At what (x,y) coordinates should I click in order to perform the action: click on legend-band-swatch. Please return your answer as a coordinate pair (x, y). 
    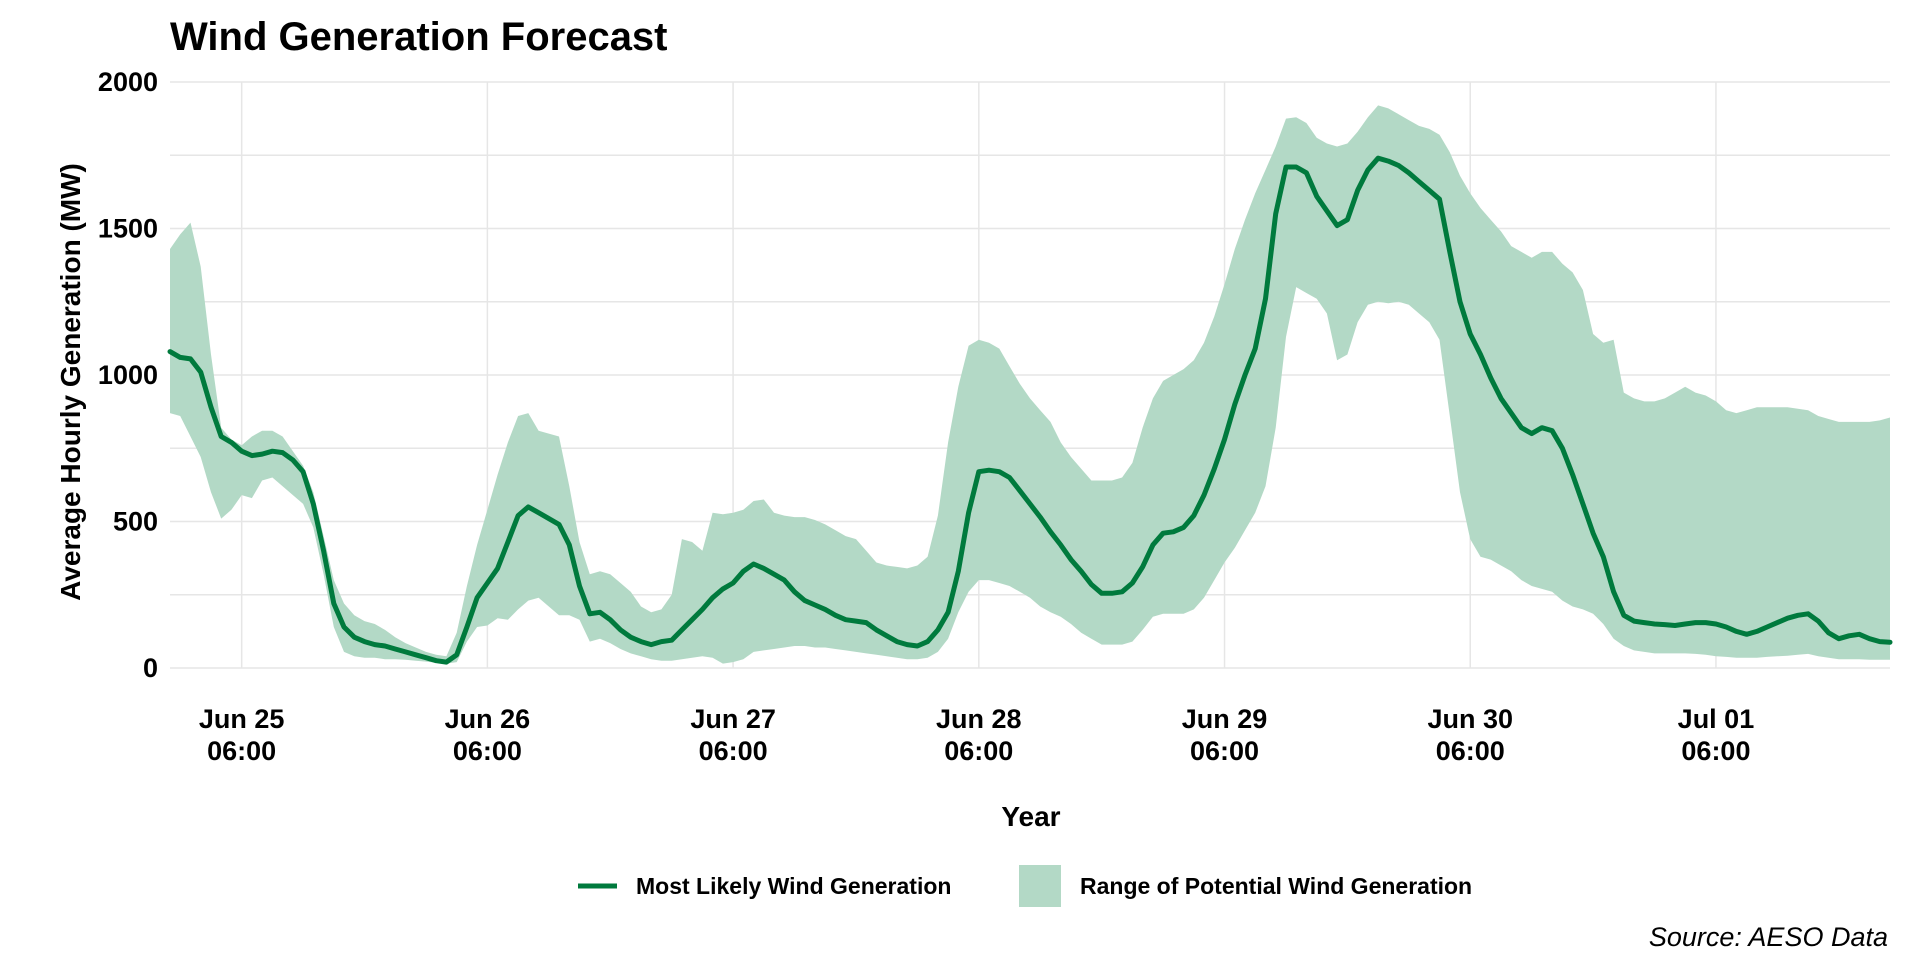
    Looking at the image, I should click on (1040, 886).